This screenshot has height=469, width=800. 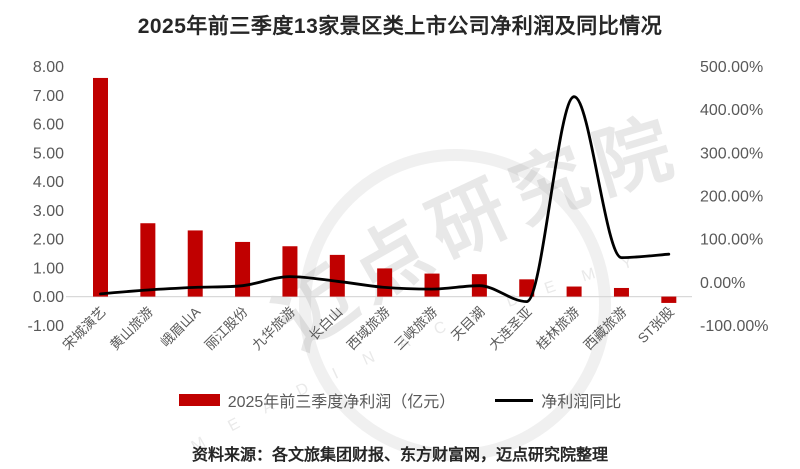 What do you see at coordinates (399, 455) in the screenshot?
I see `source-note: 资料来源：各文旅集团财报、东方财富网，迈点研究院整理` at bounding box center [399, 455].